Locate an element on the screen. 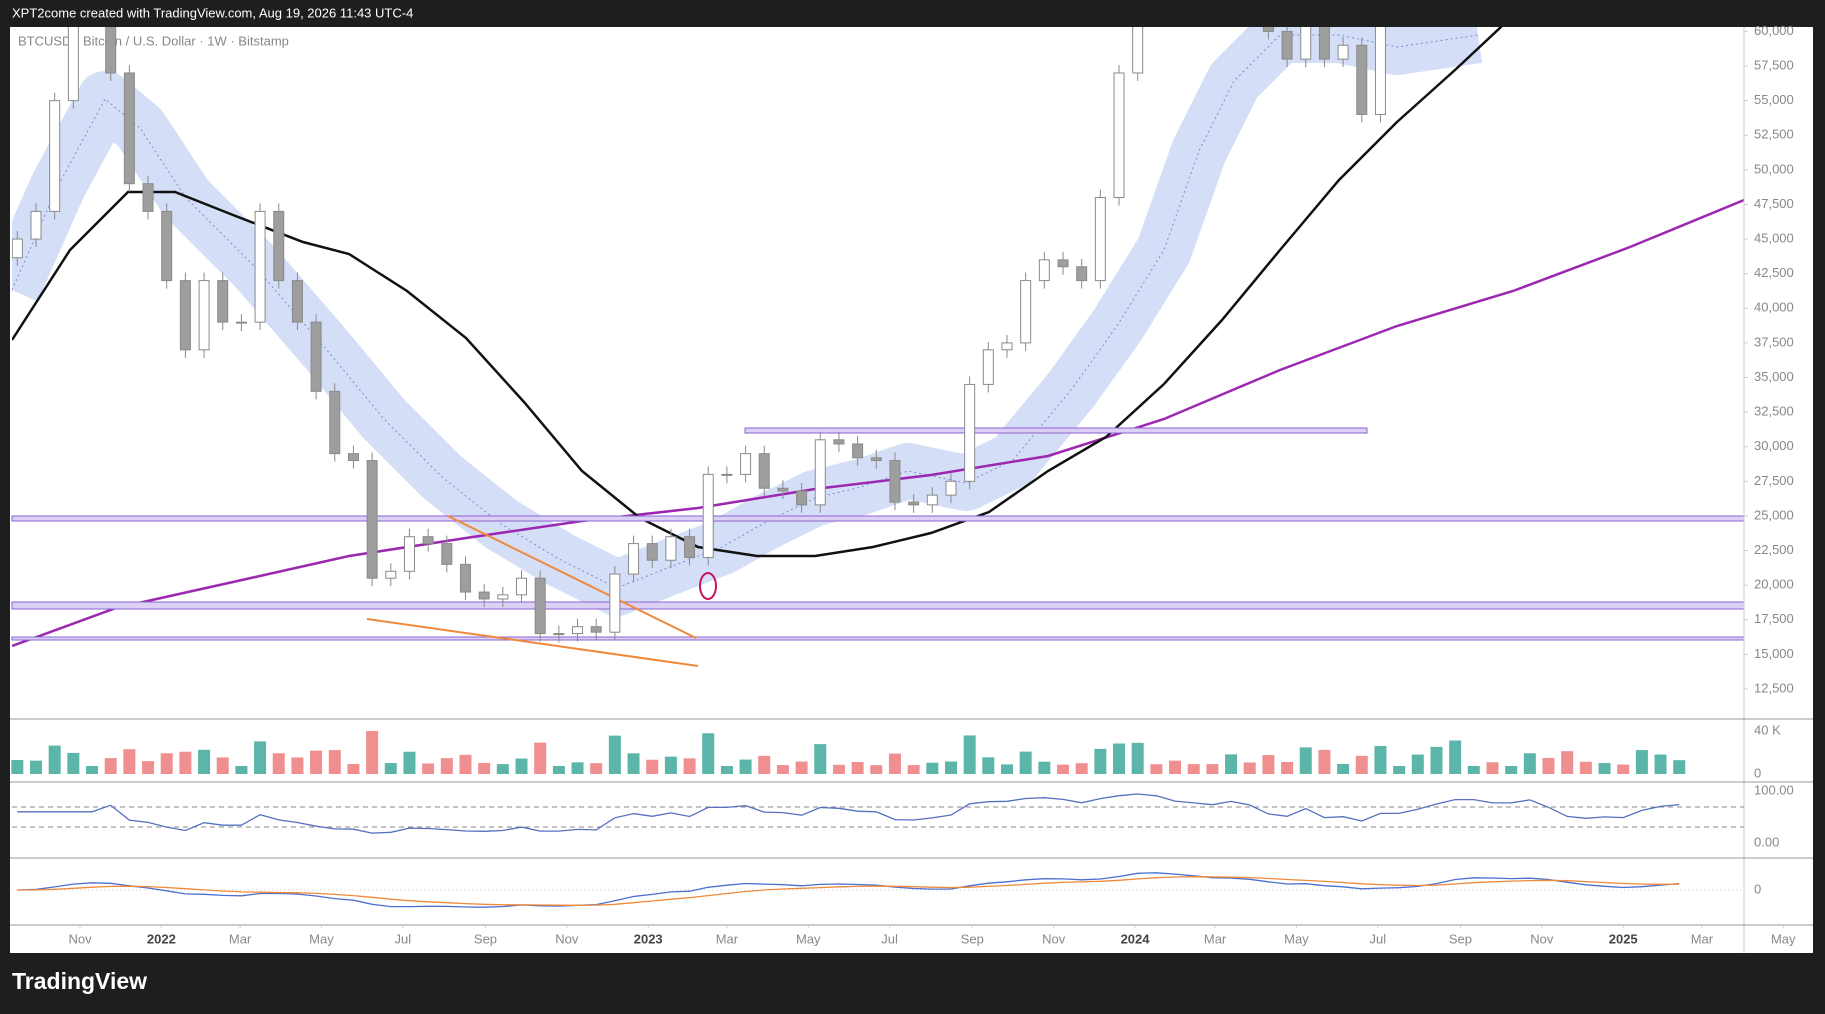 The width and height of the screenshot is (1825, 1014). trend-line is located at coordinates (532, 642).